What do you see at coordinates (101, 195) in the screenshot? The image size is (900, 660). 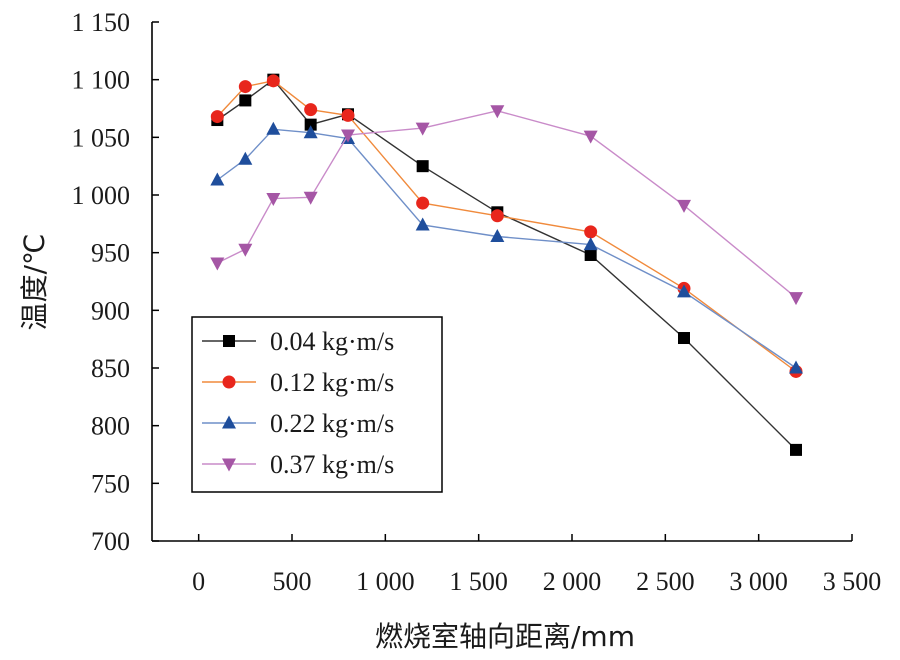 I see `y-tick-label: 1 000` at bounding box center [101, 195].